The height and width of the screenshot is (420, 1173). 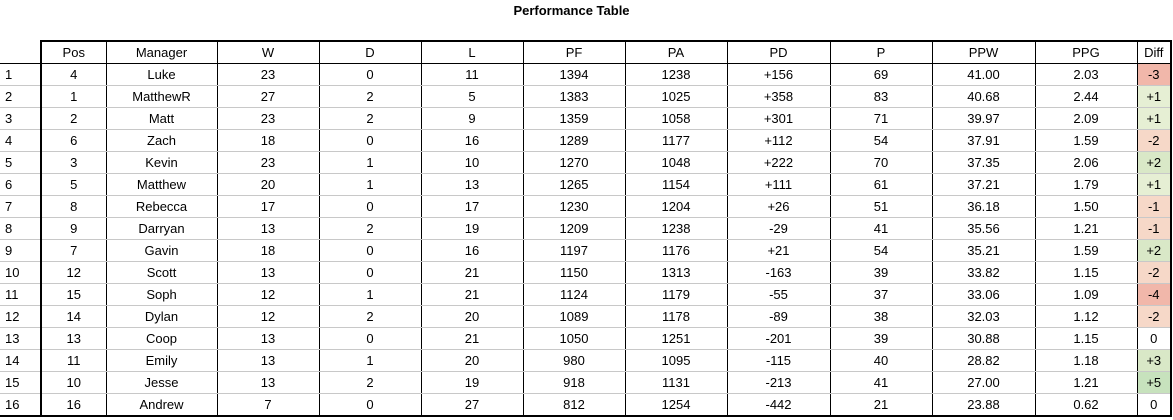 I want to click on cell-pa: 1048, so click(x=676, y=162).